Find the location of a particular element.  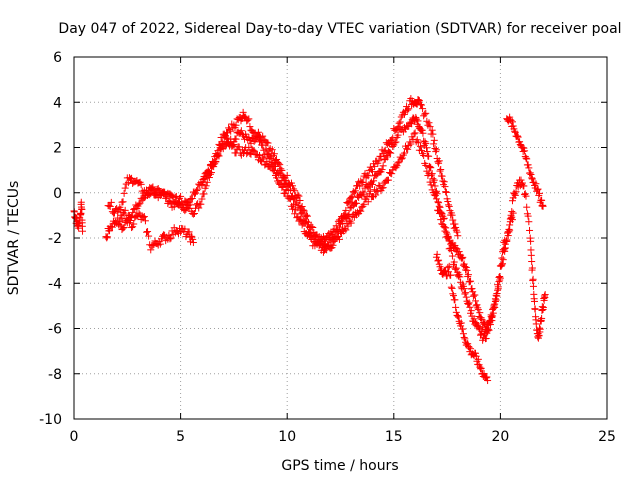

y-axis-label: SDTVAR / TECUs is located at coordinates (14, 238).